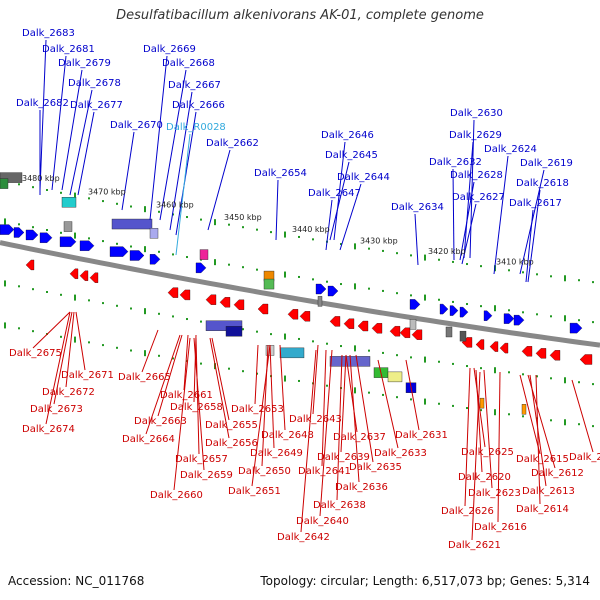  Describe the element at coordinates (48, 429) in the screenshot. I see `gene-label: Dalk_2674` at that location.